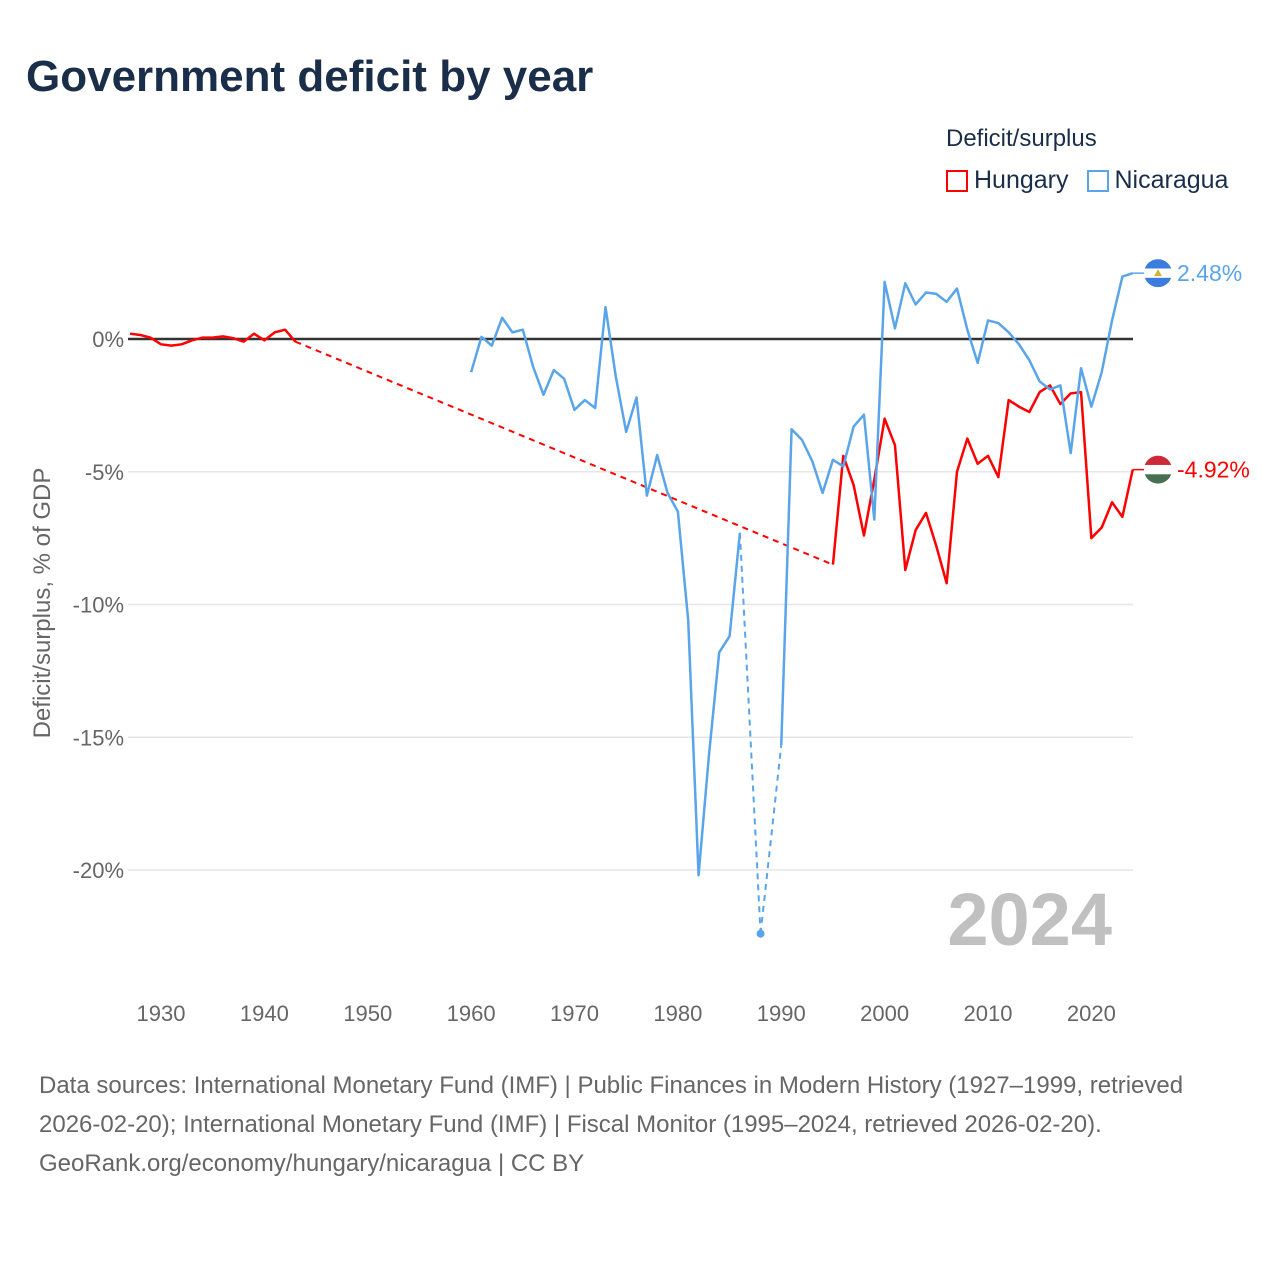 The width and height of the screenshot is (1280, 1280). I want to click on legend-item-hungary: Hungary, so click(1007, 180).